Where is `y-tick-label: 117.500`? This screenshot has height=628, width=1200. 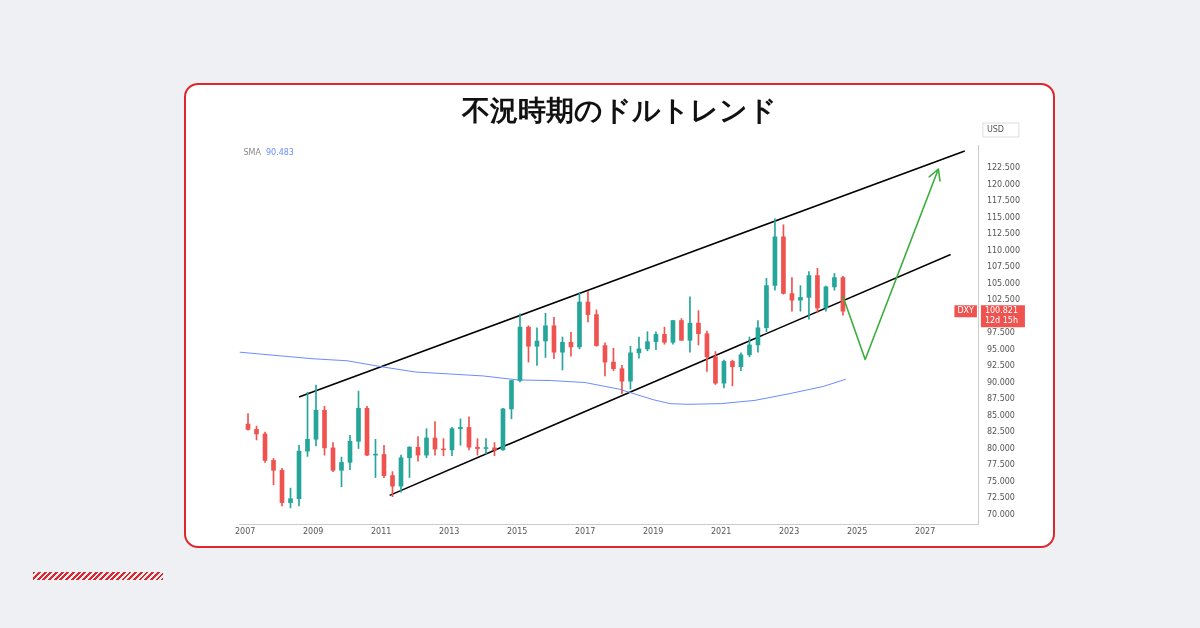
y-tick-label: 117.500 is located at coordinates (1003, 201).